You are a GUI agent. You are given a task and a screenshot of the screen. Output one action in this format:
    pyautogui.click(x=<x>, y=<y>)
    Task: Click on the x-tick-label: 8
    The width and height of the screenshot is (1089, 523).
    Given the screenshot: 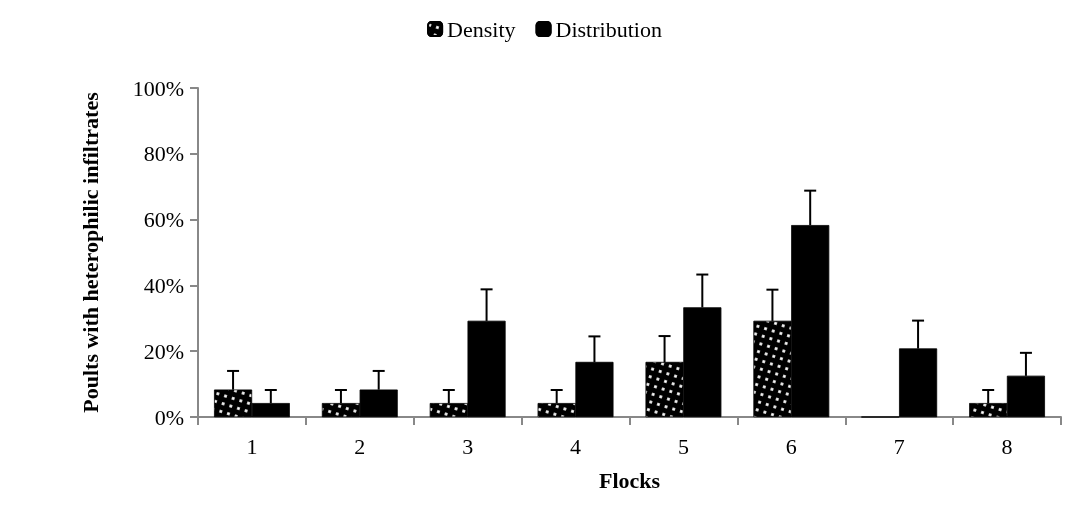 What is the action you would take?
    pyautogui.click(x=1007, y=446)
    